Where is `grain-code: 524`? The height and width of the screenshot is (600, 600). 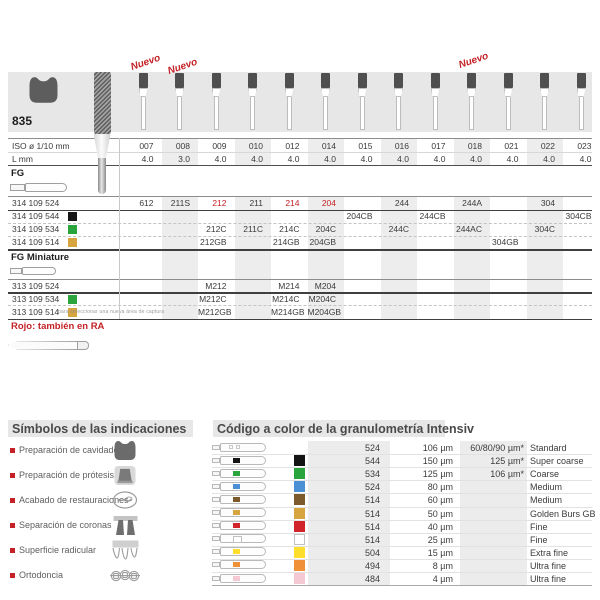 grain-code: 524 is located at coordinates (372, 487).